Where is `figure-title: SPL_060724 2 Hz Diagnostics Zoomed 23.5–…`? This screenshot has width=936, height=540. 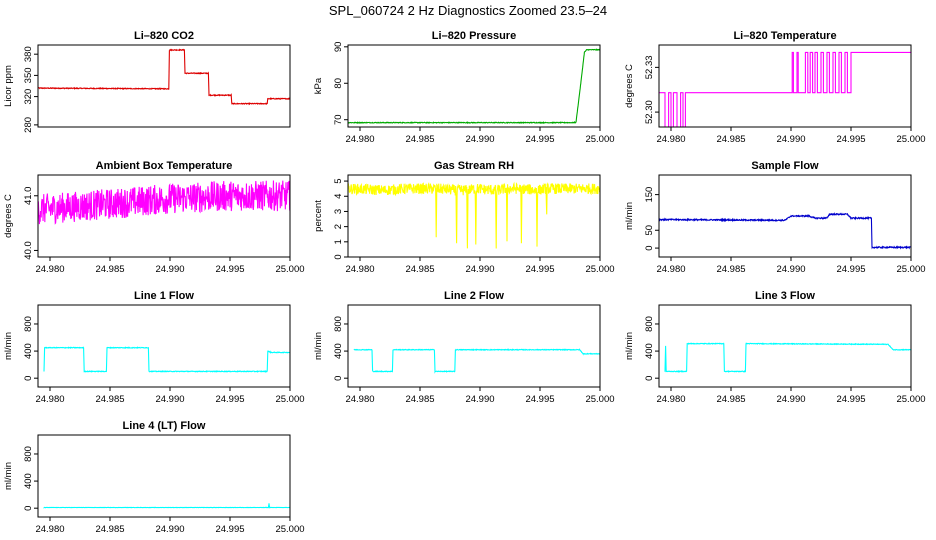
figure-title: SPL_060724 2 Hz Diagnostics Zoomed 23.5–… is located at coordinates (468, 10).